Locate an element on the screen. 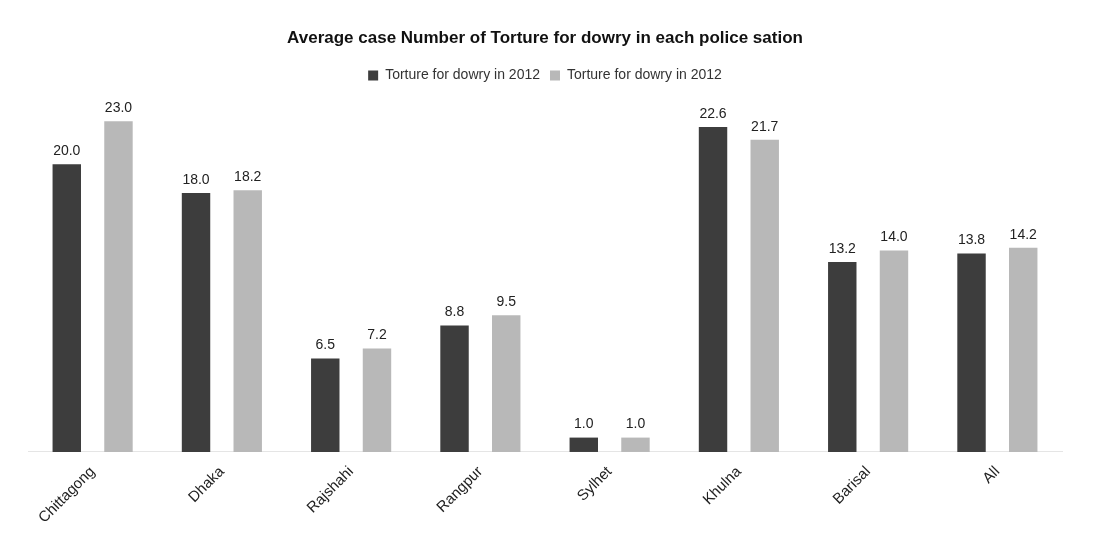  data-label: 18.0 is located at coordinates (196, 178).